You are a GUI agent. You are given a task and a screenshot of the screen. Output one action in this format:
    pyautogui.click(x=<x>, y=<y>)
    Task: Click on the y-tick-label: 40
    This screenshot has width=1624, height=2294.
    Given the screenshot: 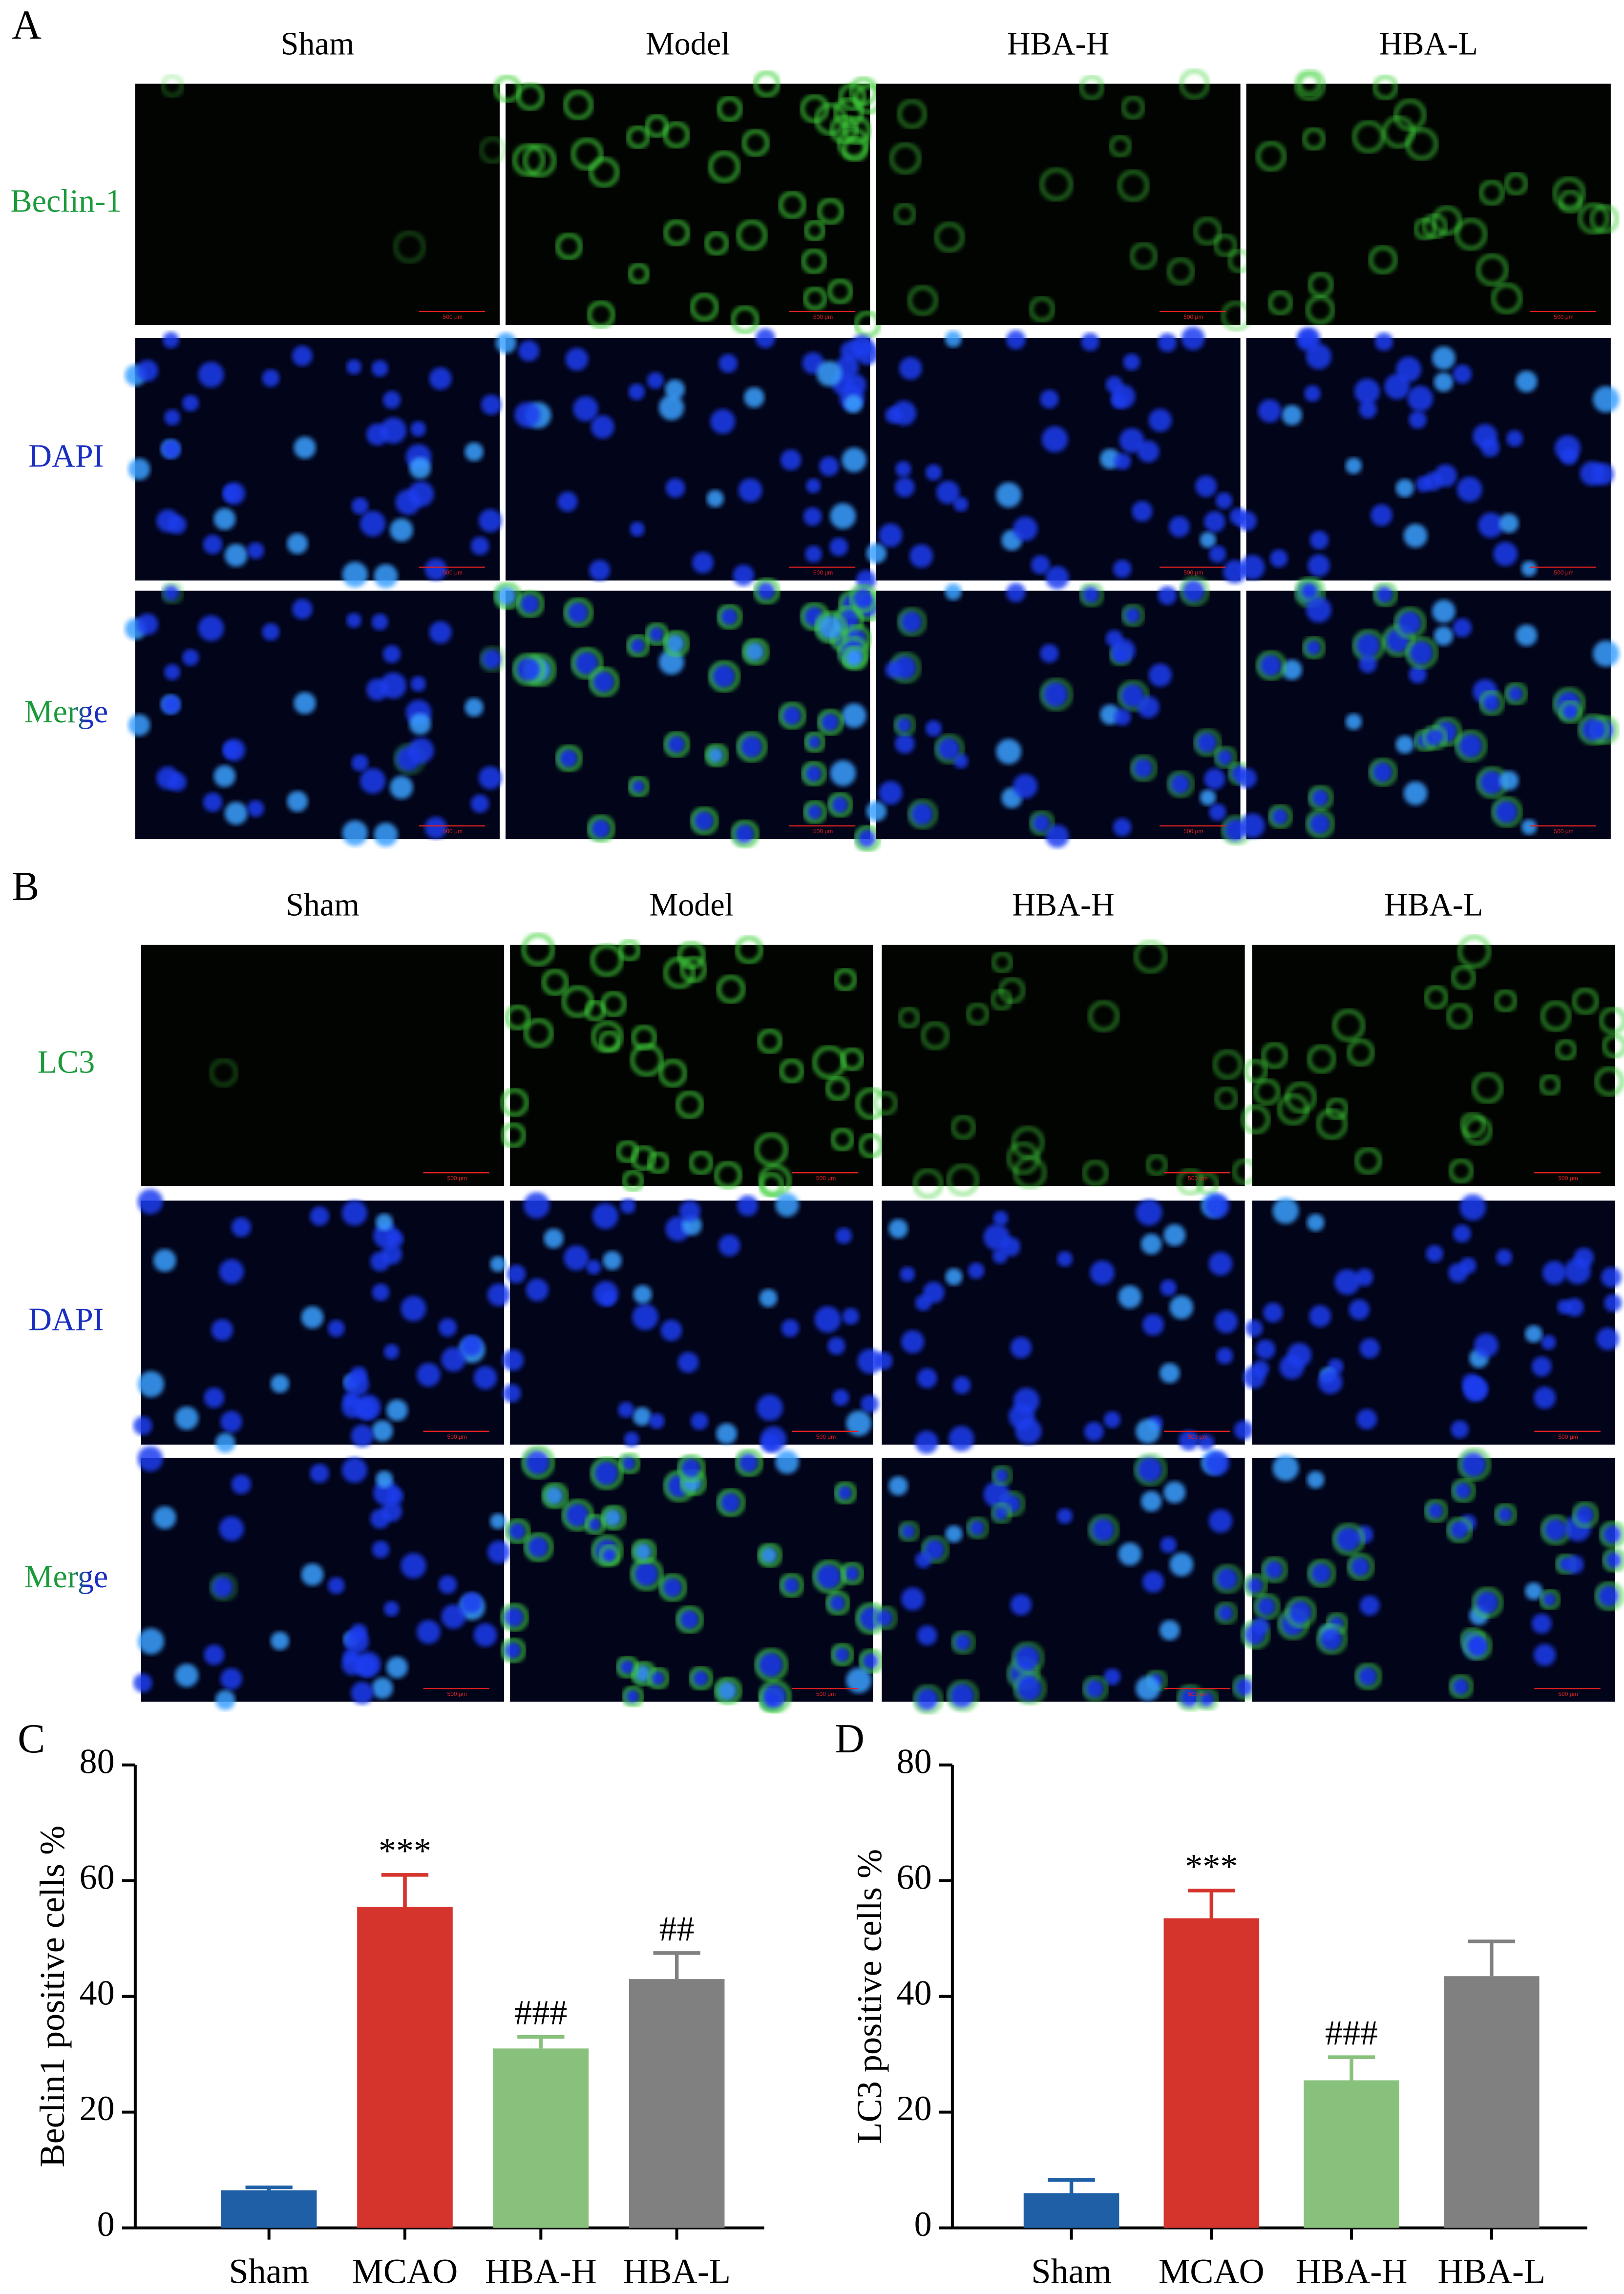 What is the action you would take?
    pyautogui.click(x=97, y=1992)
    